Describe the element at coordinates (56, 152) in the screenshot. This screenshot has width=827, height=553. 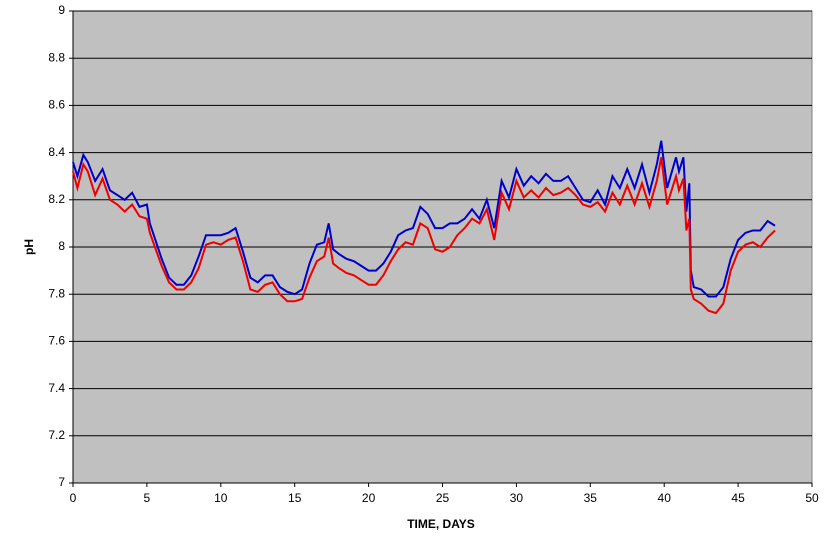
I see `y-tick-label: 8.4` at that location.